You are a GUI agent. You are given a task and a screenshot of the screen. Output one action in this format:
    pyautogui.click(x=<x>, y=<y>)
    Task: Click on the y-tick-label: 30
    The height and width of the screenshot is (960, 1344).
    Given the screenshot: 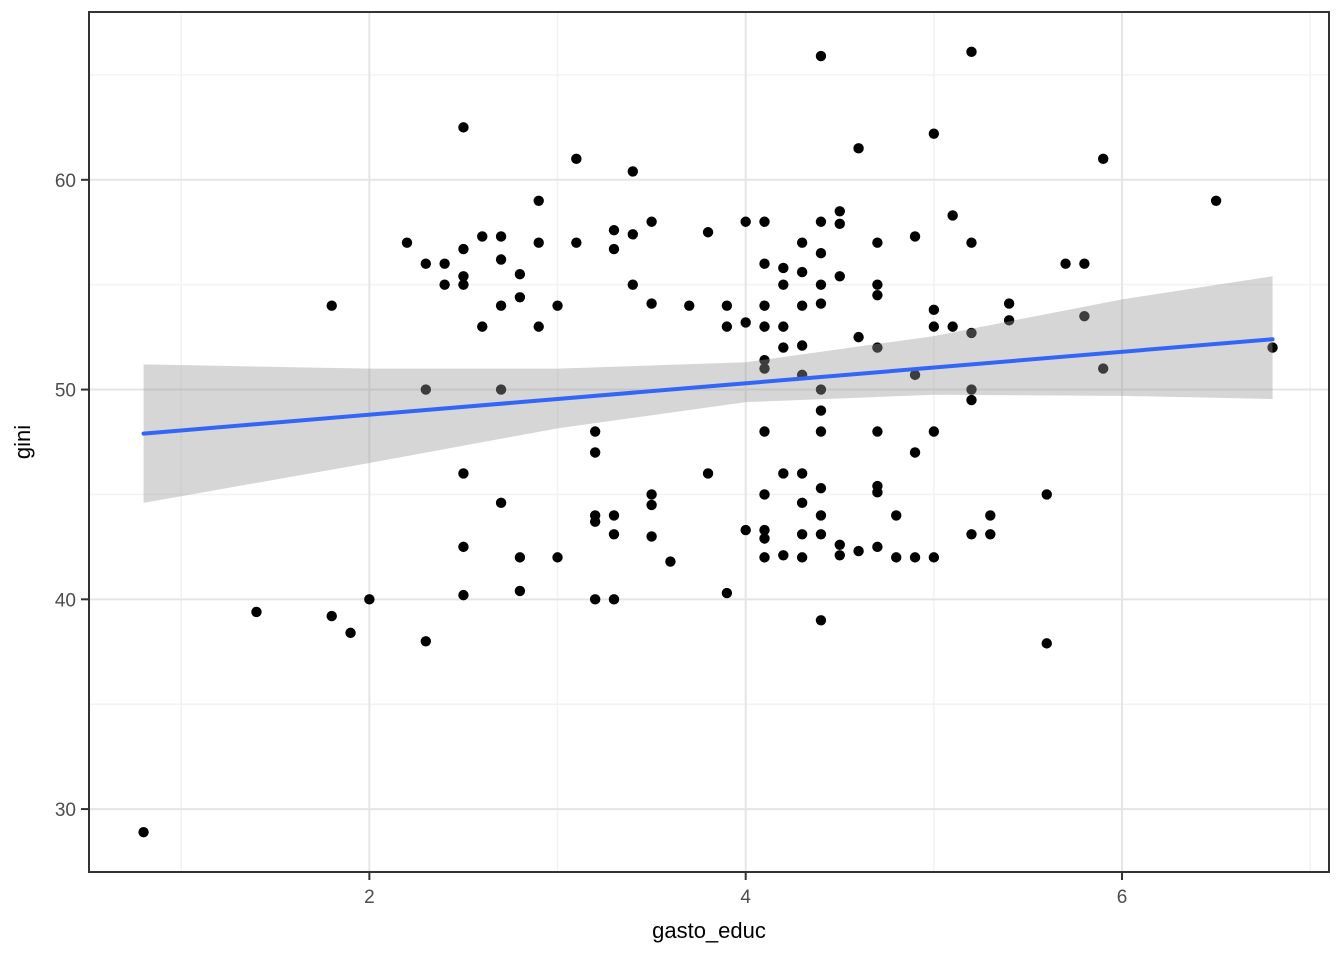 What is the action you would take?
    pyautogui.click(x=65, y=810)
    